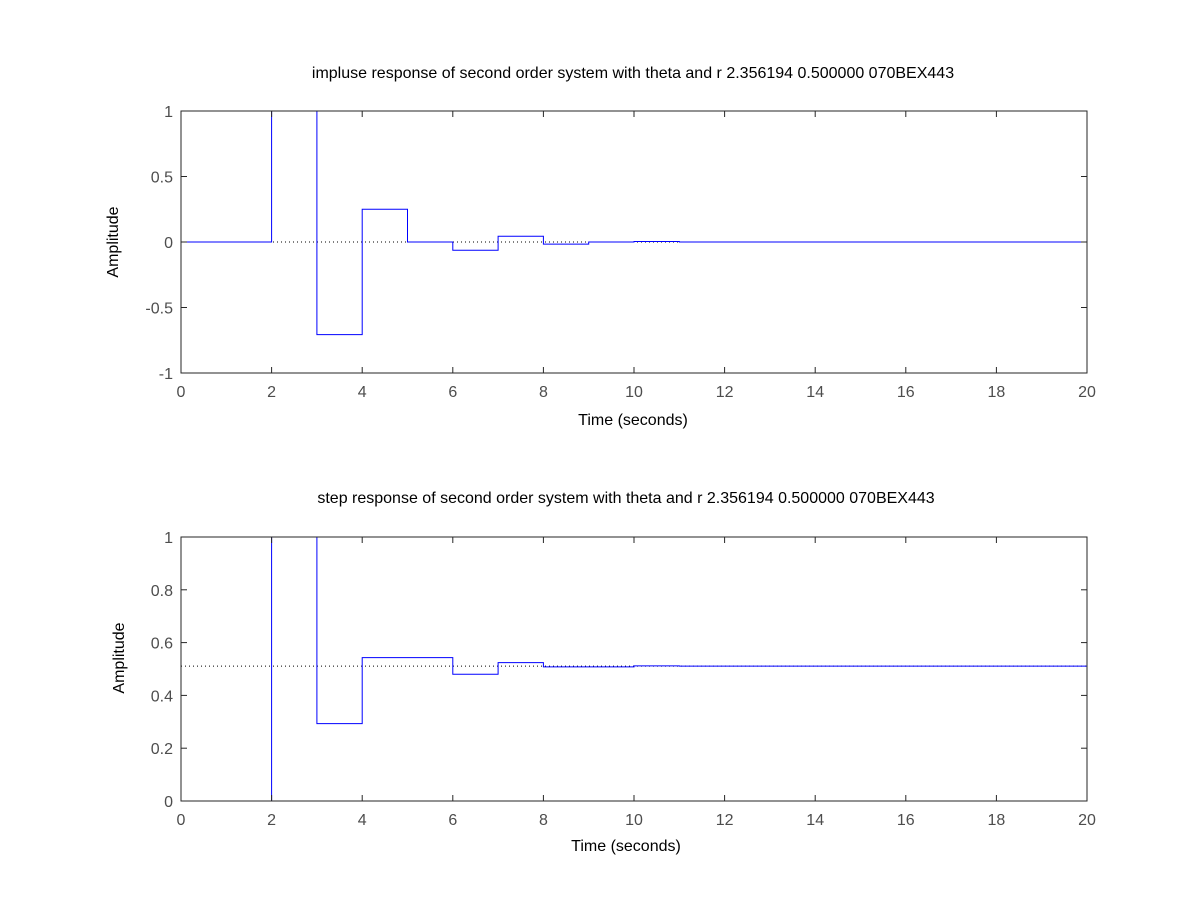 The image size is (1200, 900). I want to click on y-tick-label: 0.4, so click(162, 696).